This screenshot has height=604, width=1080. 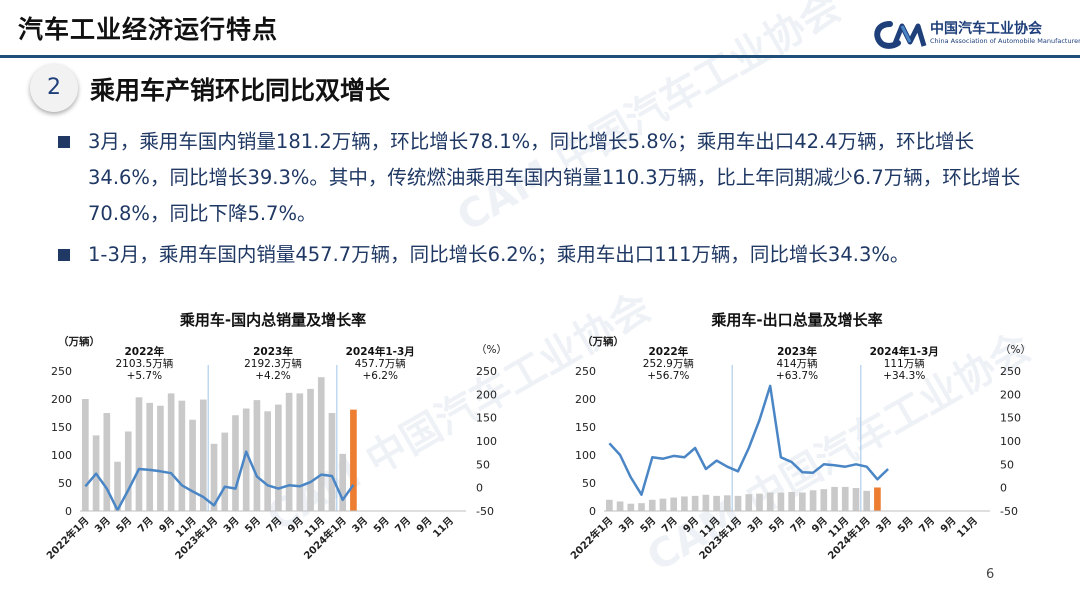 What do you see at coordinates (990, 574) in the screenshot?
I see `page-number: 6` at bounding box center [990, 574].